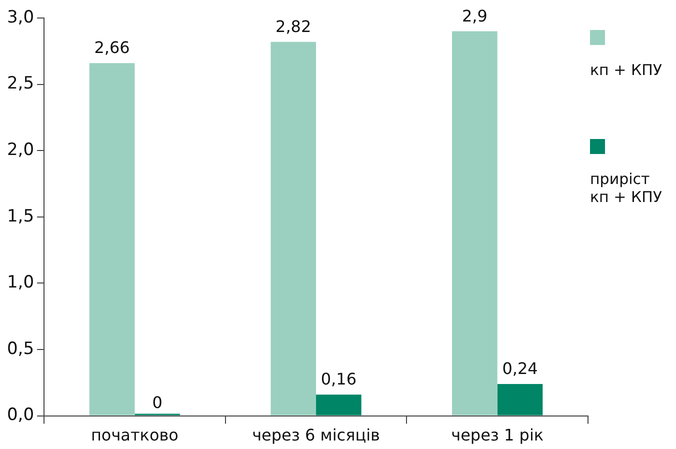 Image resolution: width=676 pixels, height=449 pixels. What do you see at coordinates (20, 84) in the screenshot?
I see `y-tick-label: 2,5` at bounding box center [20, 84].